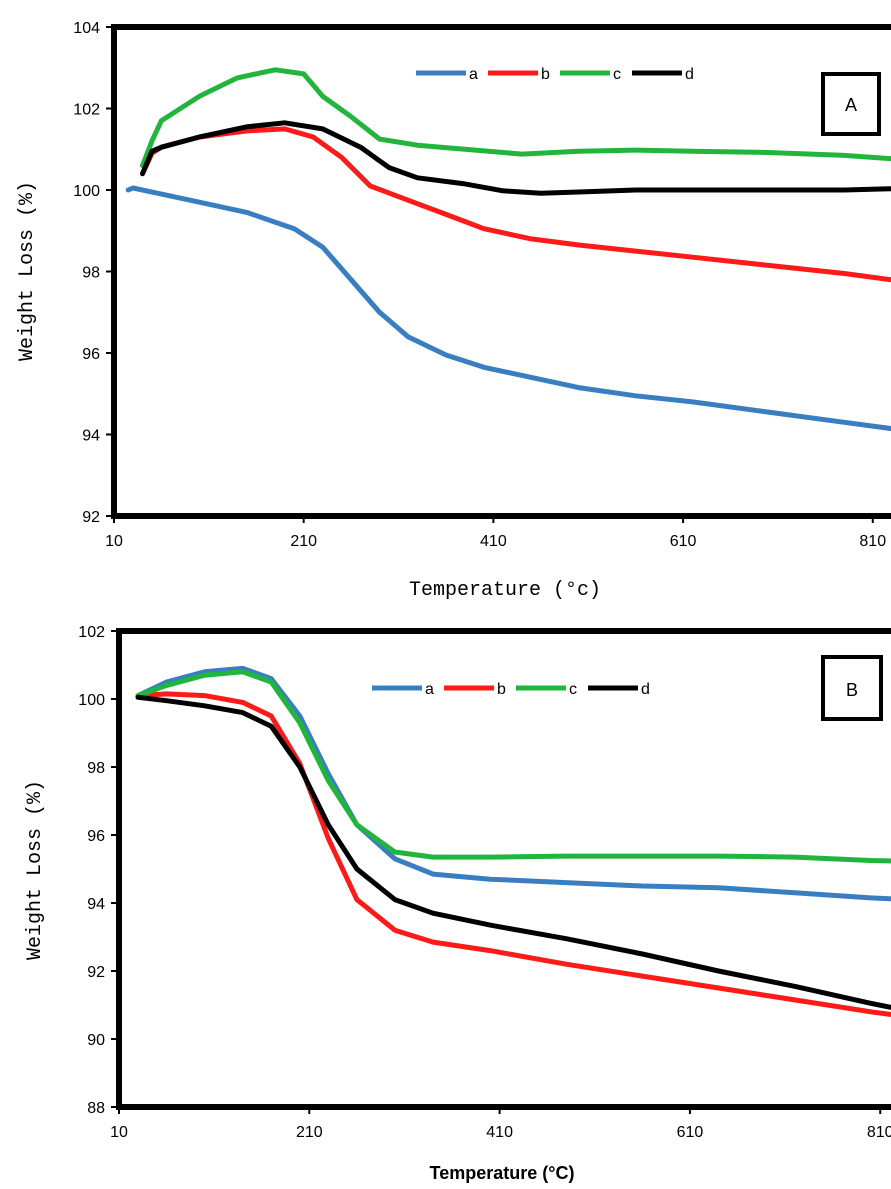 This screenshot has width=891, height=1189. I want to click on panel-label-b: B, so click(852, 690).